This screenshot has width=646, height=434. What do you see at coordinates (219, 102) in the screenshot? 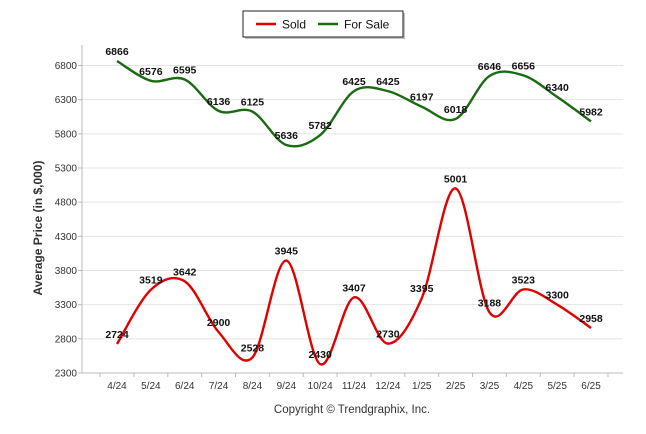
I see `data-label-for-sale: 6136` at bounding box center [219, 102].